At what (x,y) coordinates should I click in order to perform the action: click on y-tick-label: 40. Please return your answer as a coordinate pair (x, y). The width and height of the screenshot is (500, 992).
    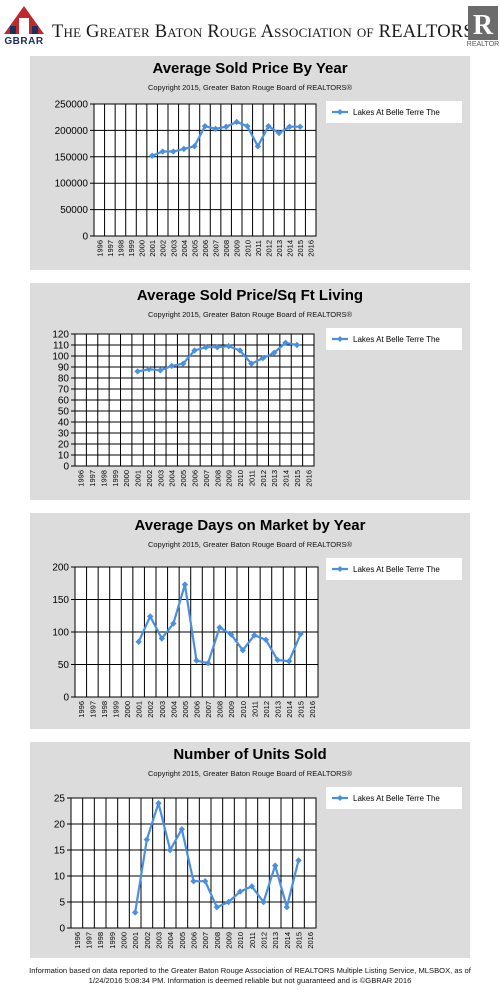
    Looking at the image, I should click on (64, 423).